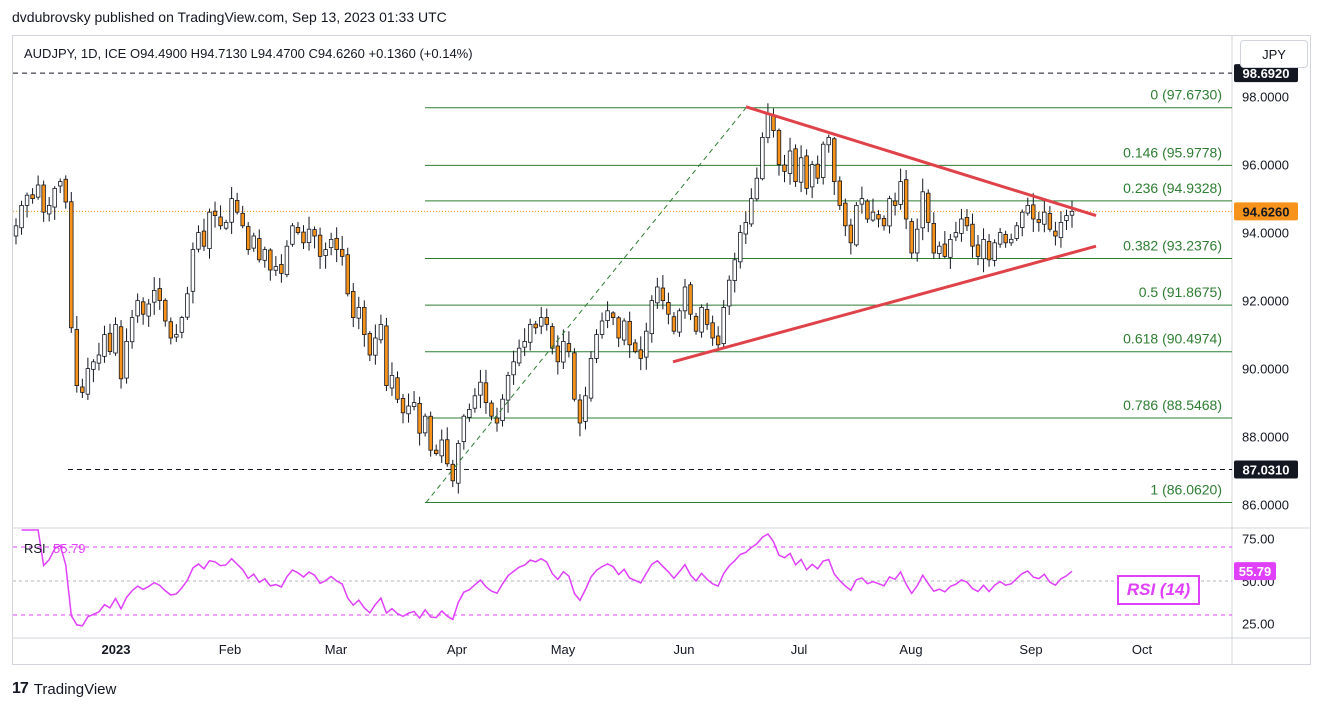 The height and width of the screenshot is (711, 1324). I want to click on x-tick-label: Apr, so click(457, 649).